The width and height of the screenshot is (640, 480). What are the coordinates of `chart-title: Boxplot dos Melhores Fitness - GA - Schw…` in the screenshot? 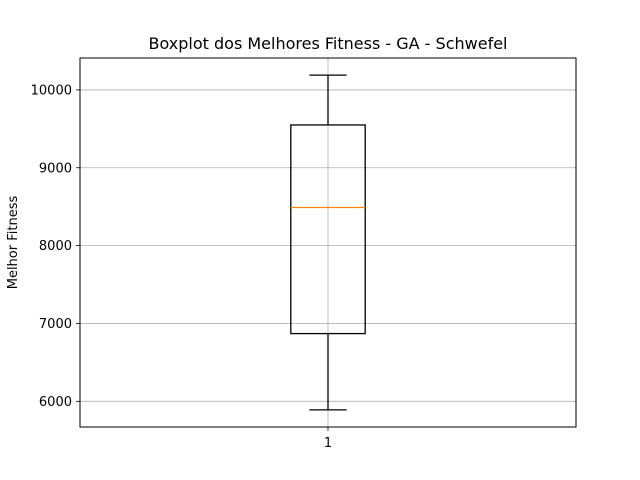 It's located at (328, 43).